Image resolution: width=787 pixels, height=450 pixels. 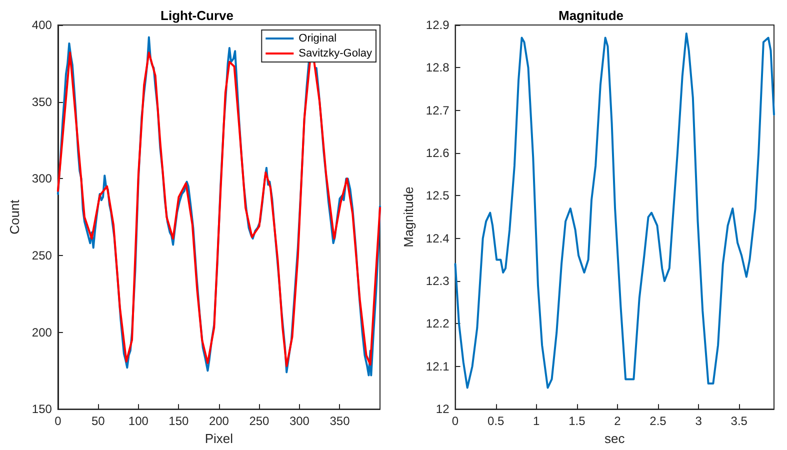 I want to click on y-tick-label: 300, so click(x=42, y=179).